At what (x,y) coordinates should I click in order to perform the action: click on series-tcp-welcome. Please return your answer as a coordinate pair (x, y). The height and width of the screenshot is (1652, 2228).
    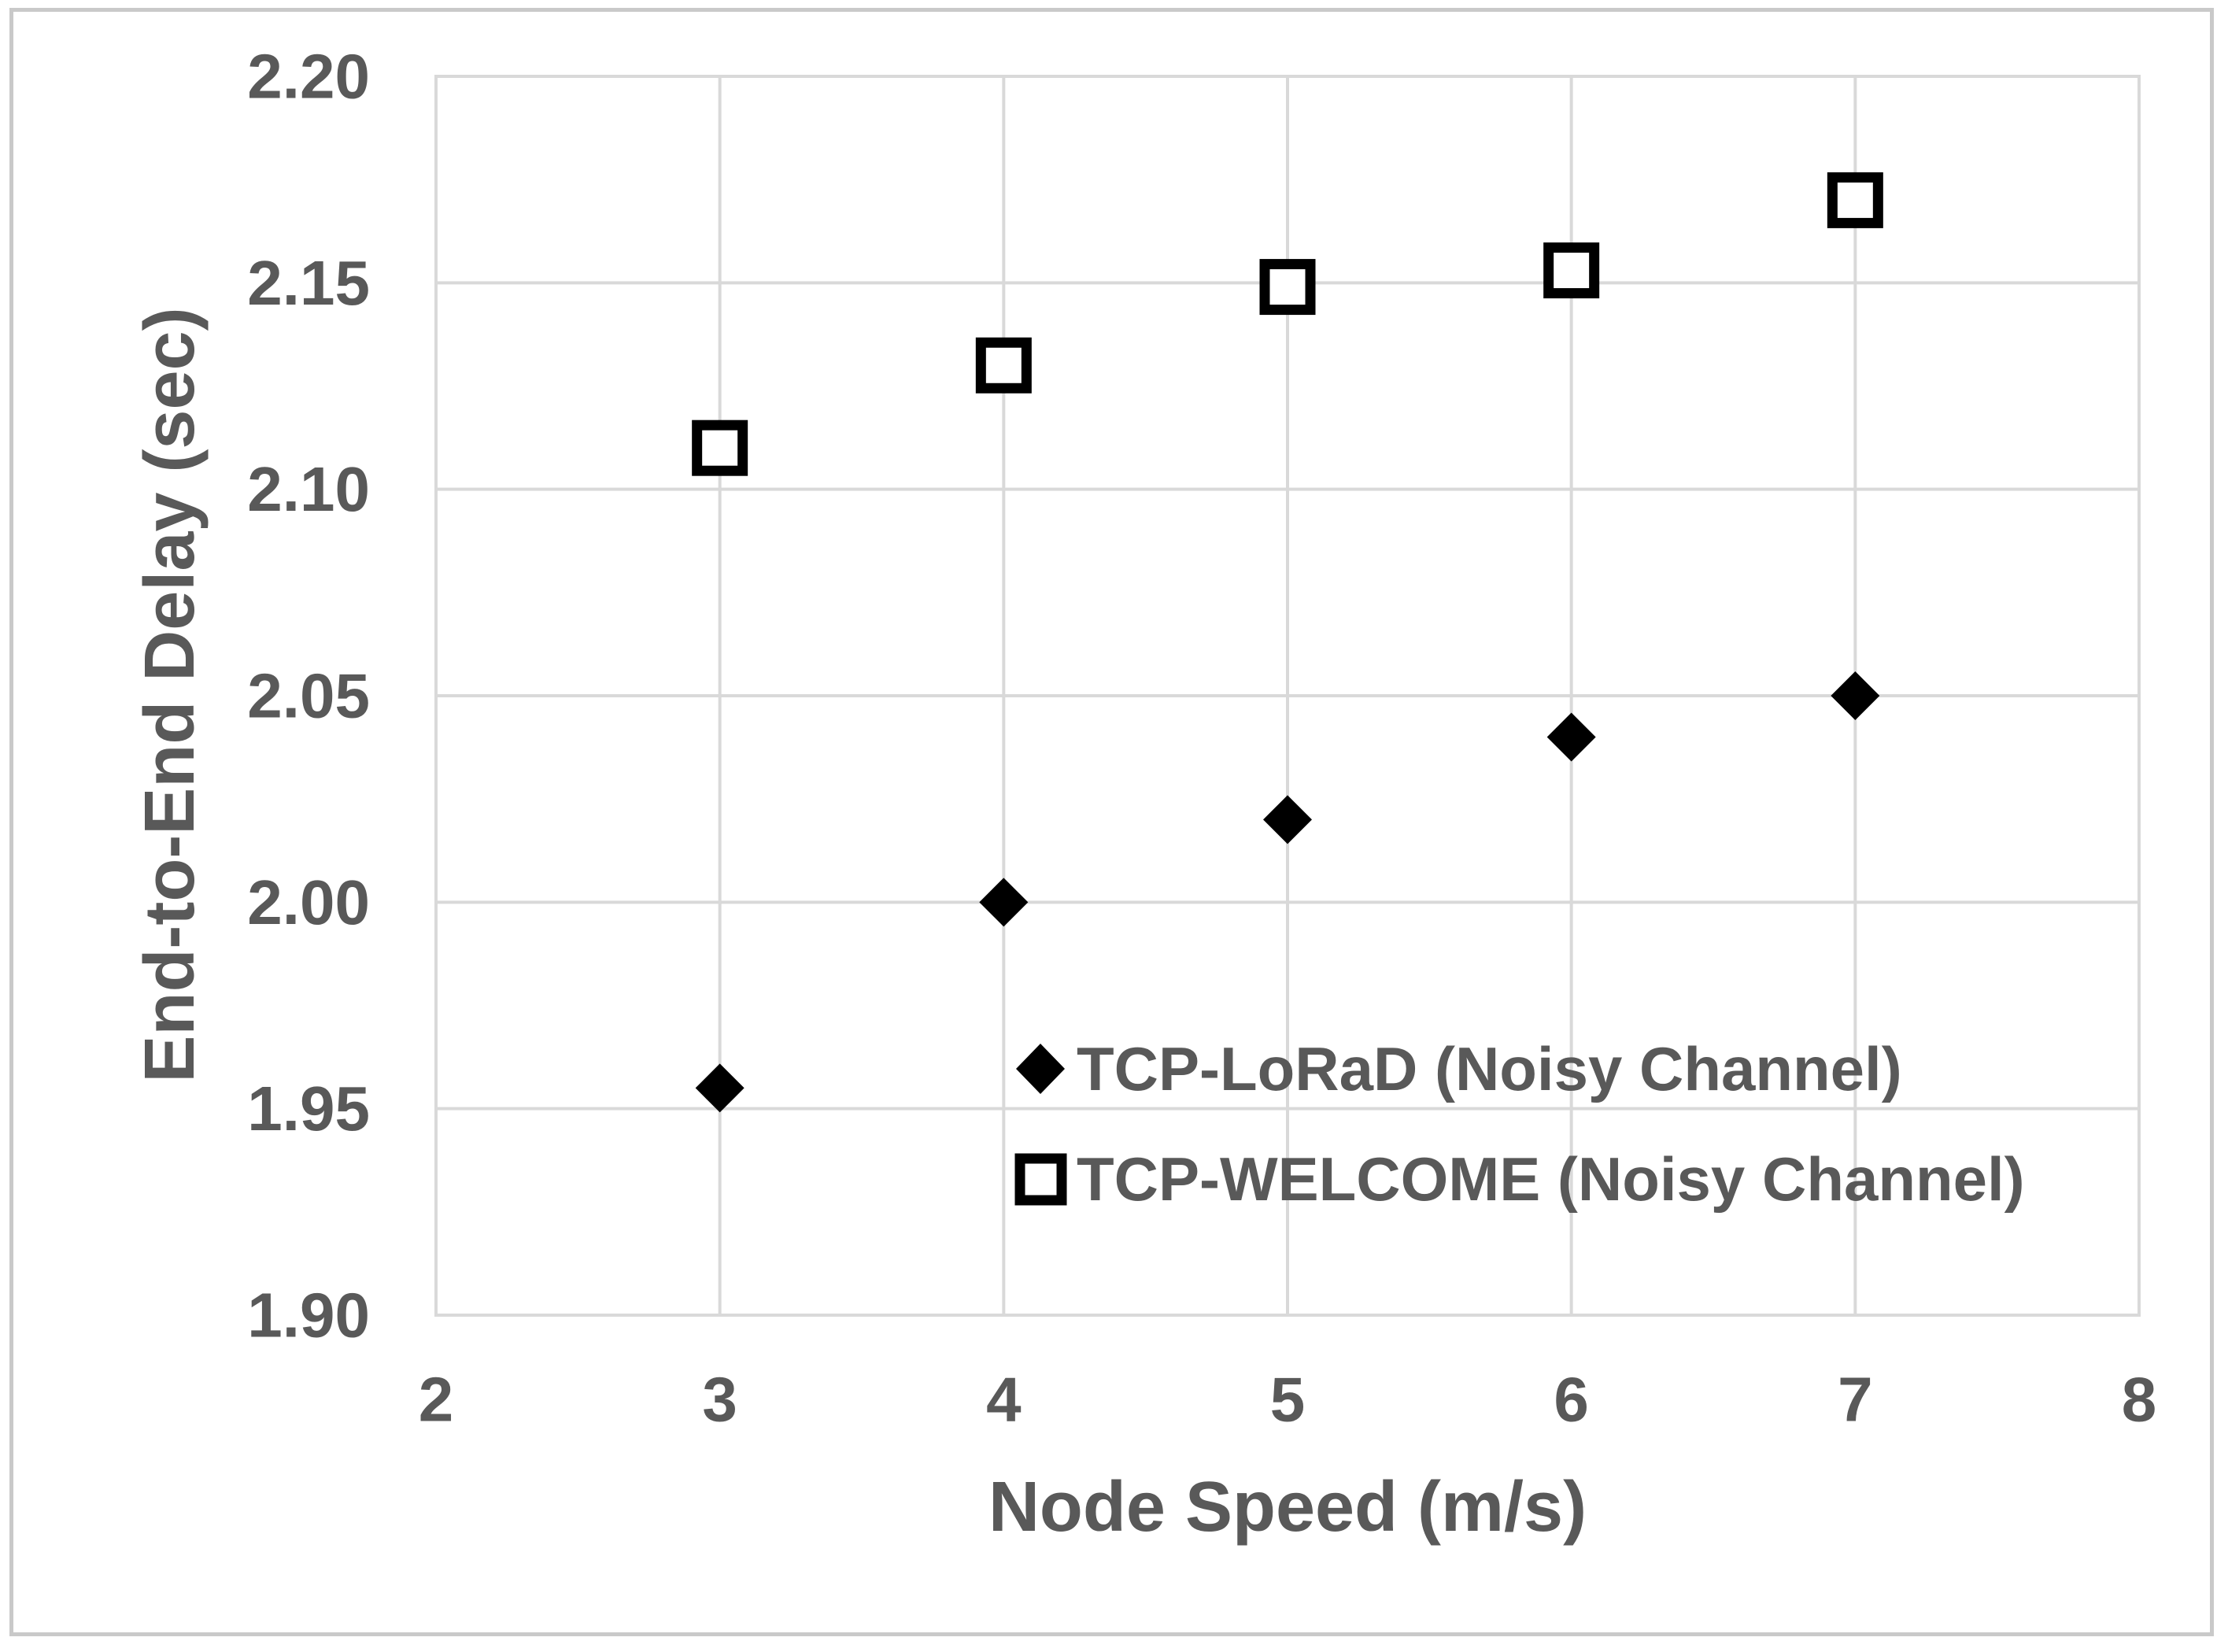
    Looking at the image, I should click on (1287, 324).